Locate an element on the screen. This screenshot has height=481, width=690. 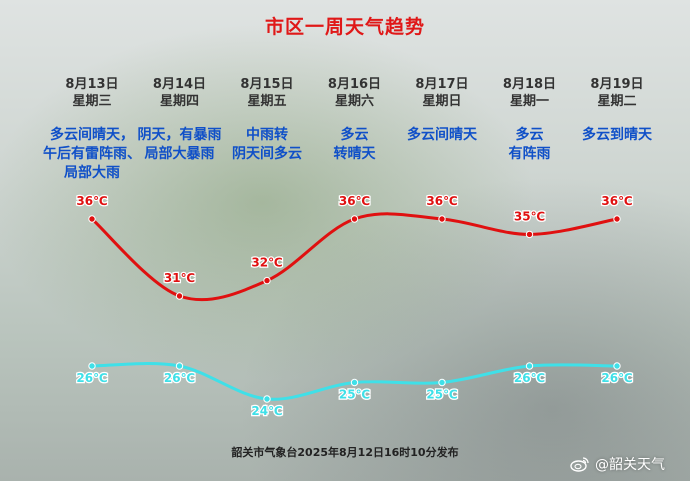
data-label: 31℃ is located at coordinates (179, 278).